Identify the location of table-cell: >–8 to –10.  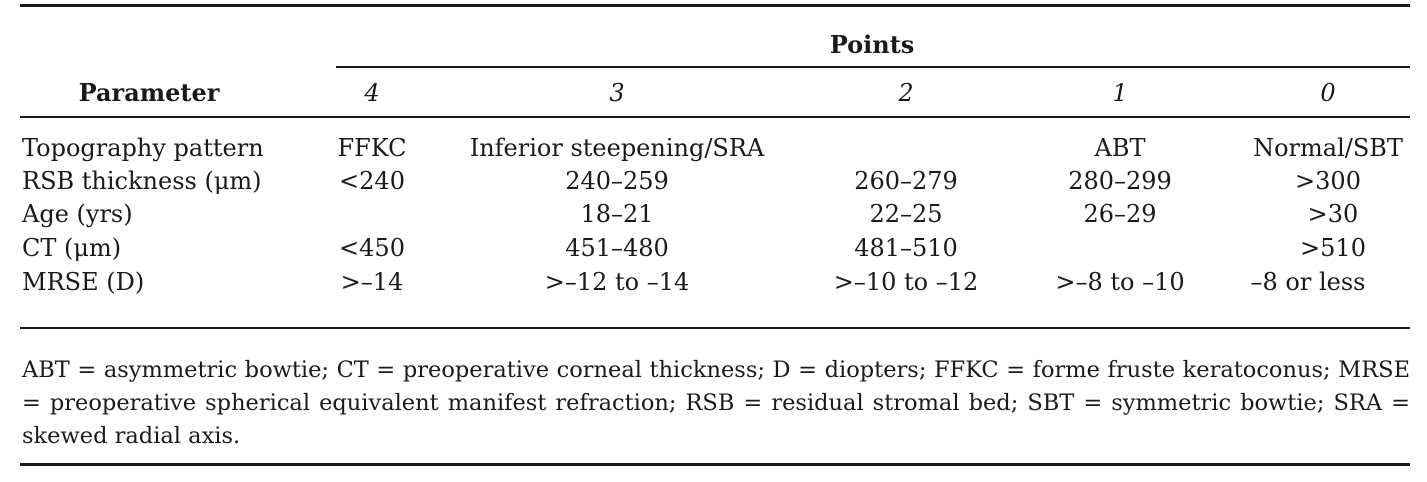
(1120, 282).